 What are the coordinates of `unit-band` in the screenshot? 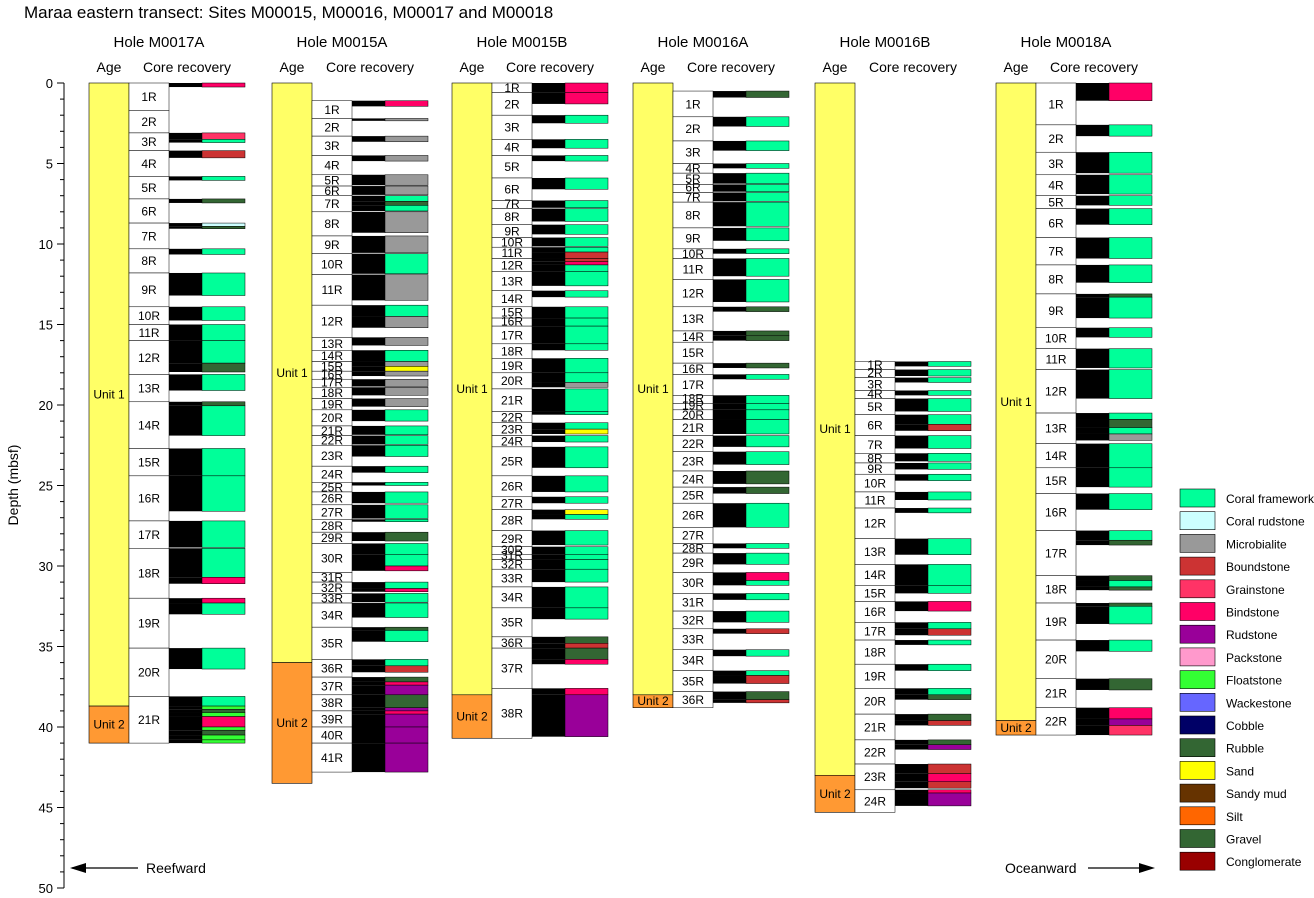 It's located at (292, 723).